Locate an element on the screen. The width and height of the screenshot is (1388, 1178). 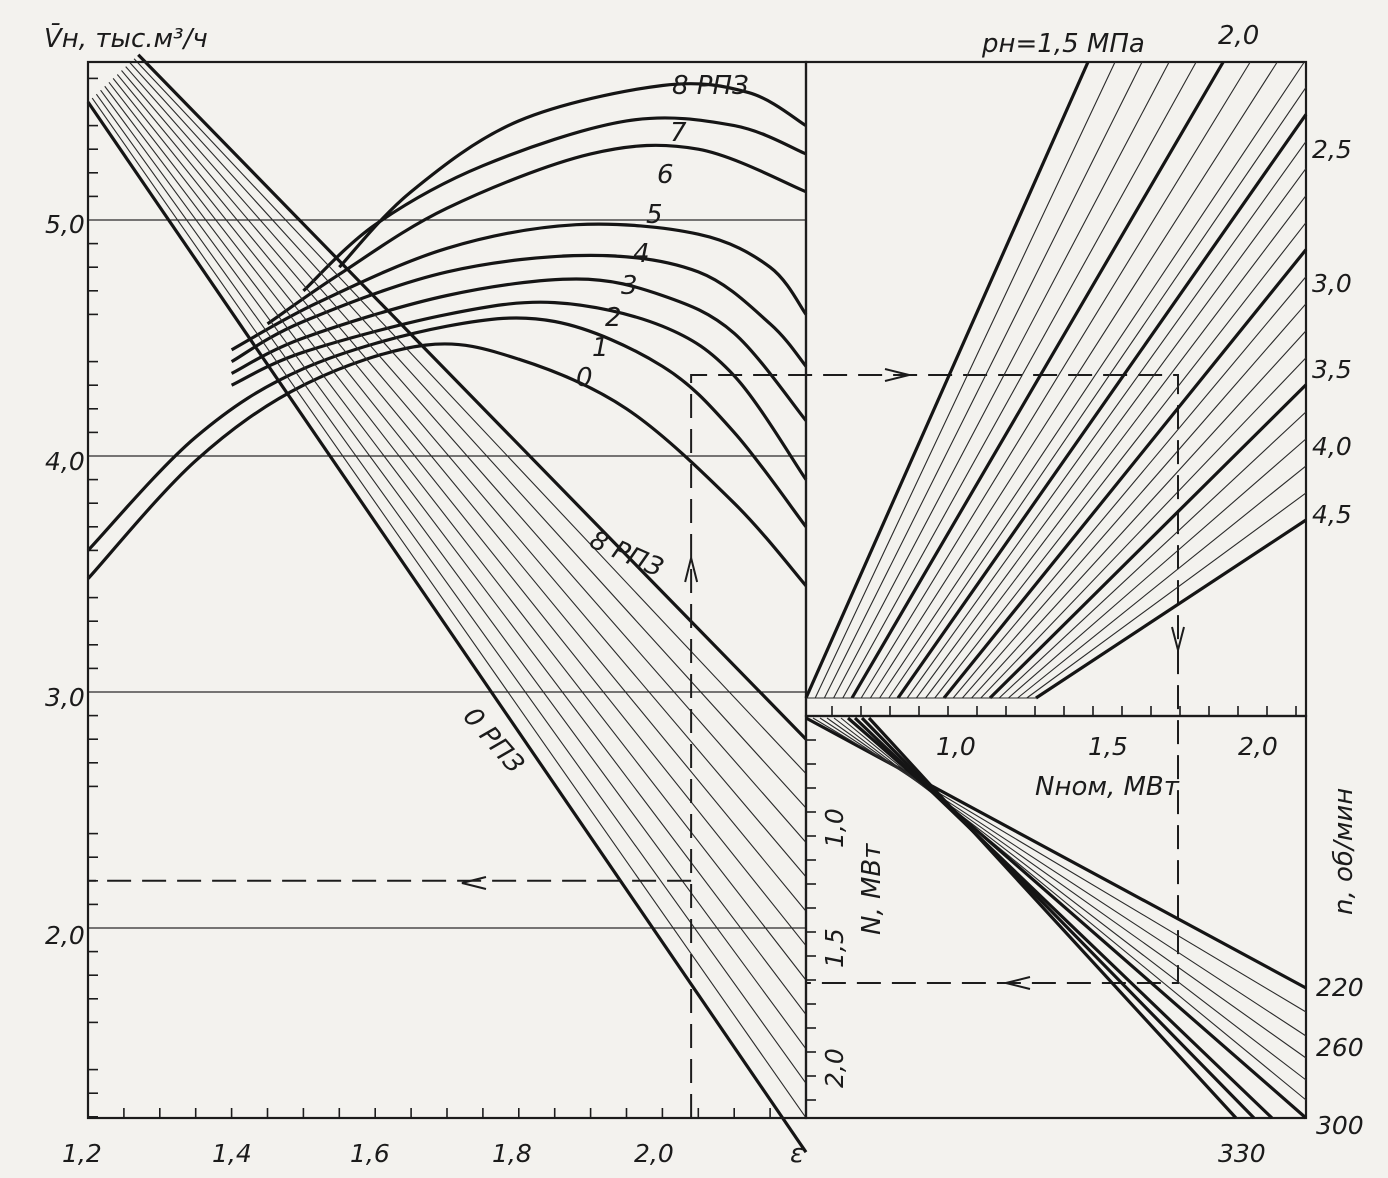
y-tick-4-0: 4,0 is located at coordinates (65, 461).